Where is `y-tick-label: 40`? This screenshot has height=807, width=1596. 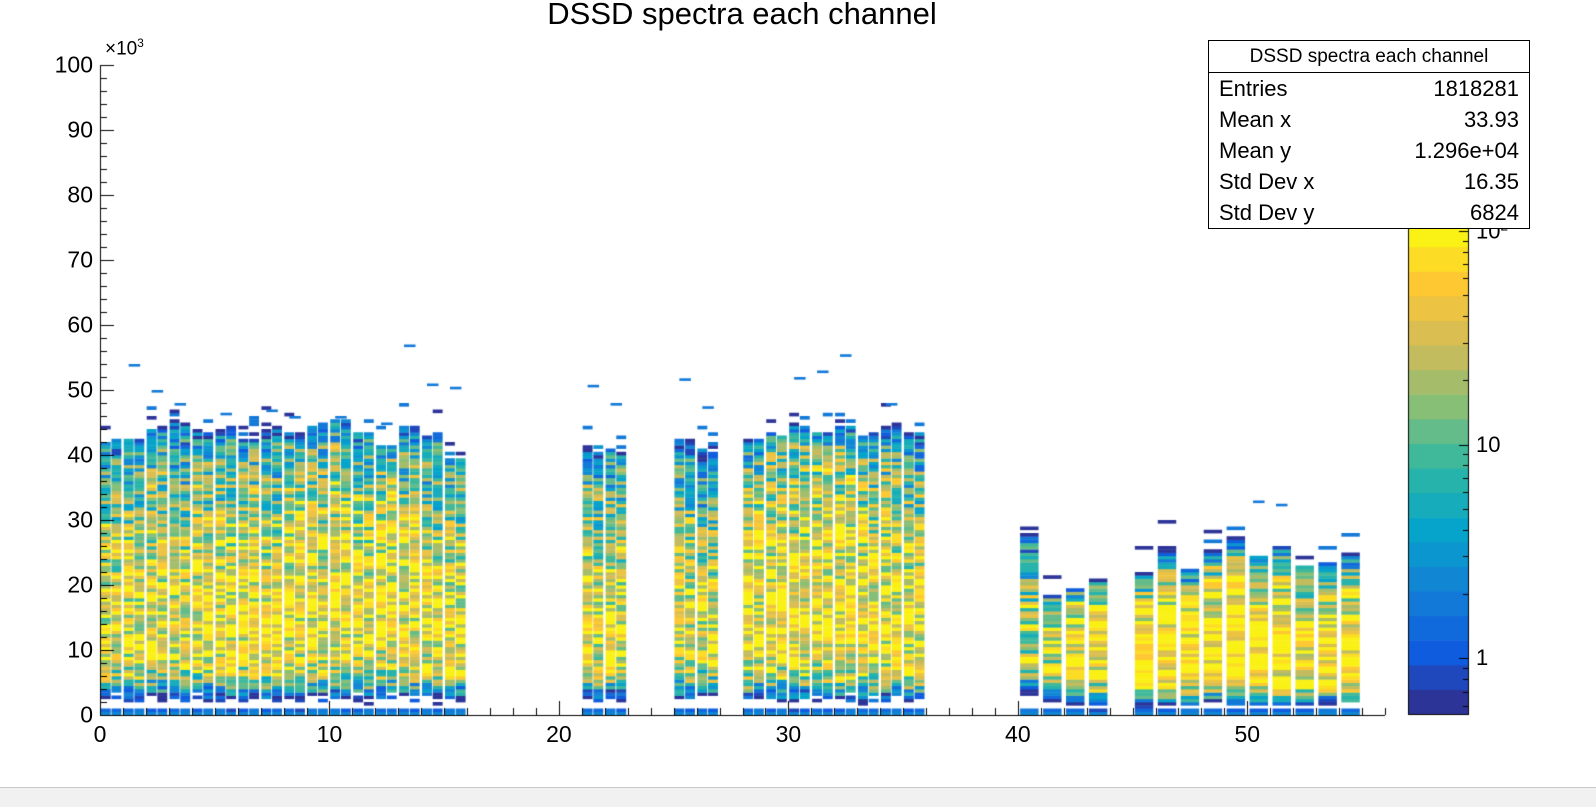 y-tick-label: 40 is located at coordinates (80, 454).